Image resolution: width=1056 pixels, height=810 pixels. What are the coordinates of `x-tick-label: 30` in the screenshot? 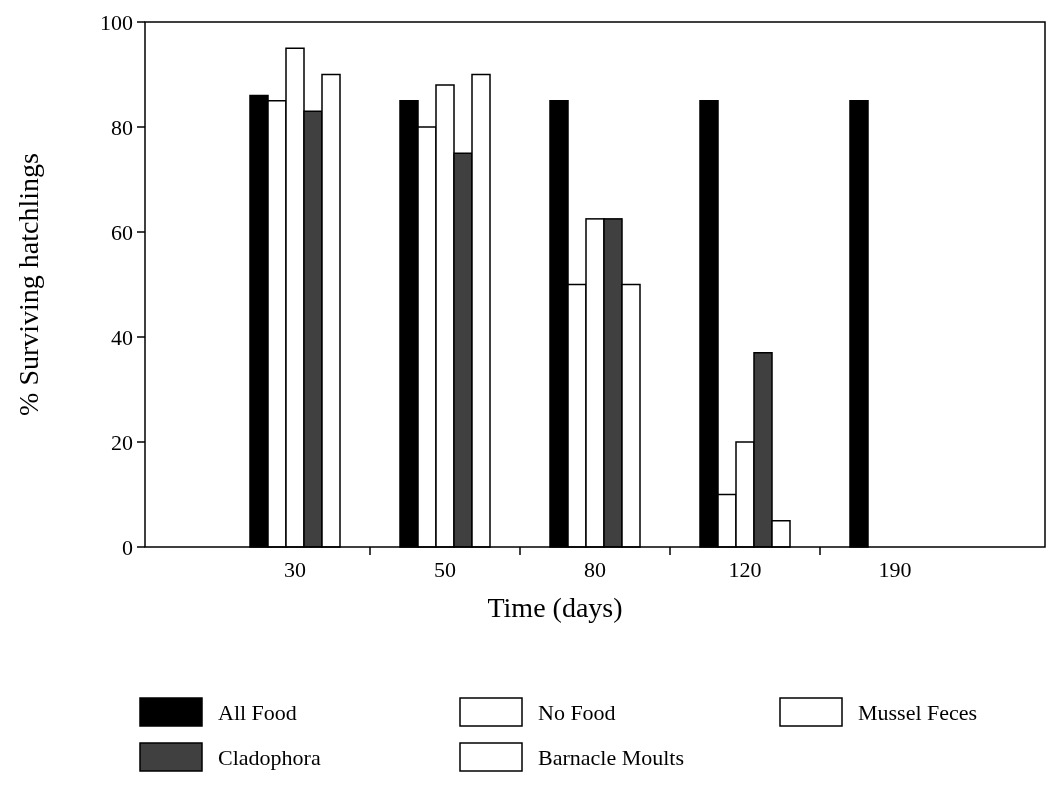 It's located at (295, 569).